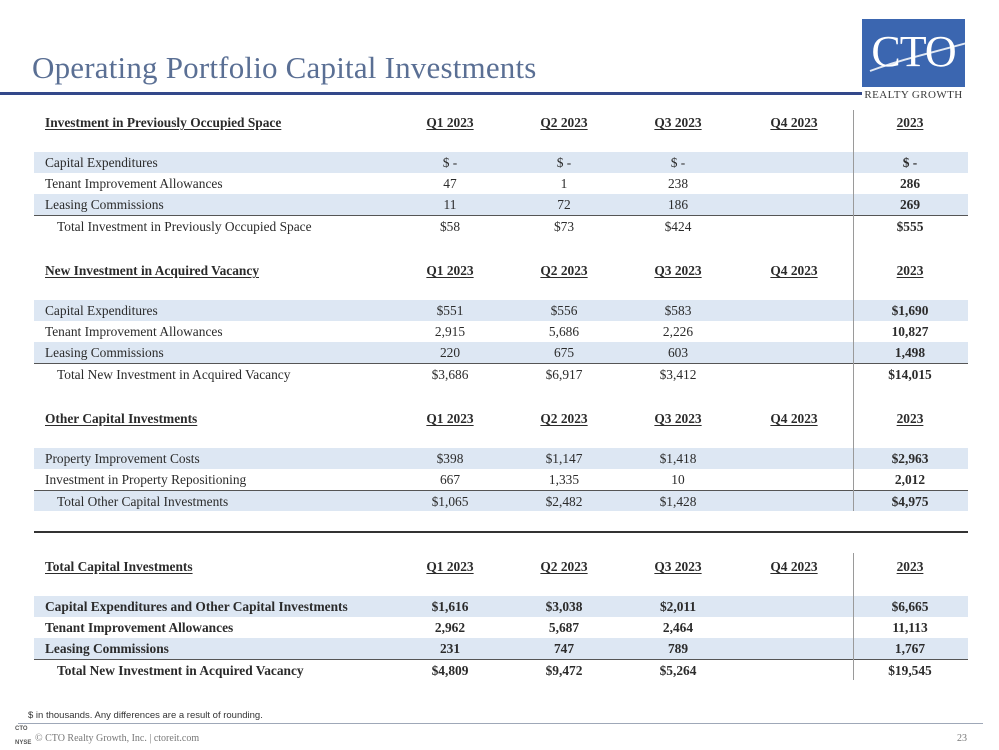 The image size is (999, 750). I want to click on cell-q3: 2,464, so click(678, 627).